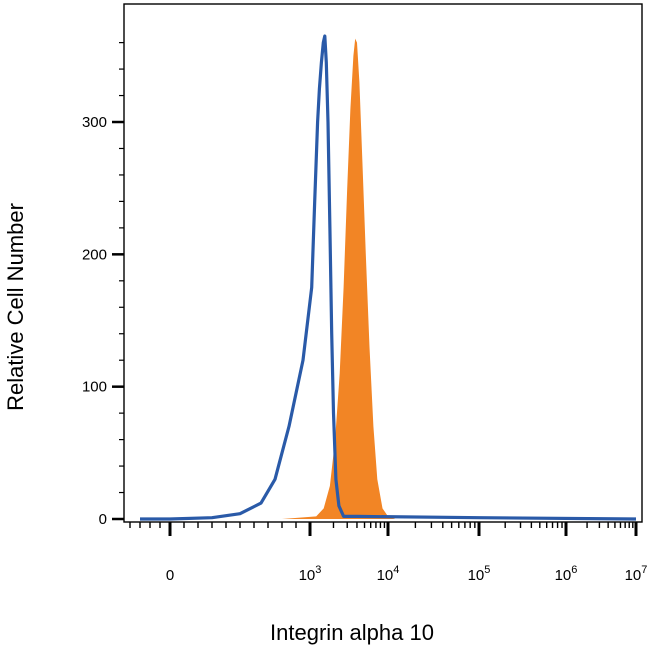 Image resolution: width=650 pixels, height=647 pixels. What do you see at coordinates (103, 285) in the screenshot?
I see `y-axis: 0 100 200 300` at bounding box center [103, 285].